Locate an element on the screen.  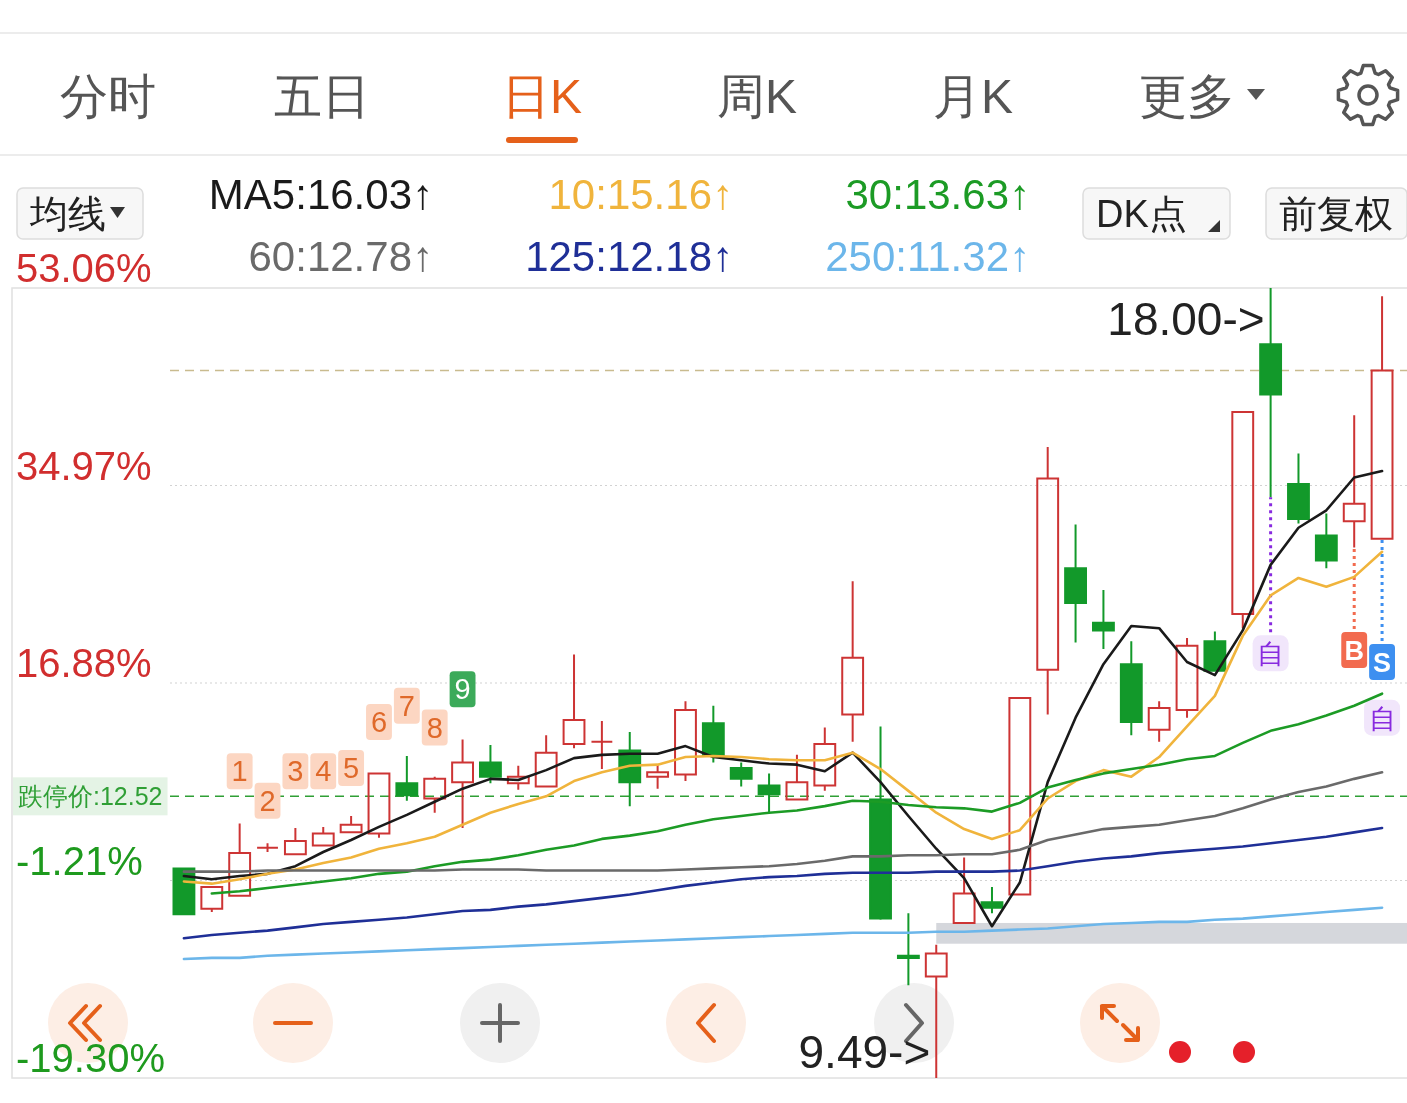
tab-label: 日K is located at coordinates (542, 96).